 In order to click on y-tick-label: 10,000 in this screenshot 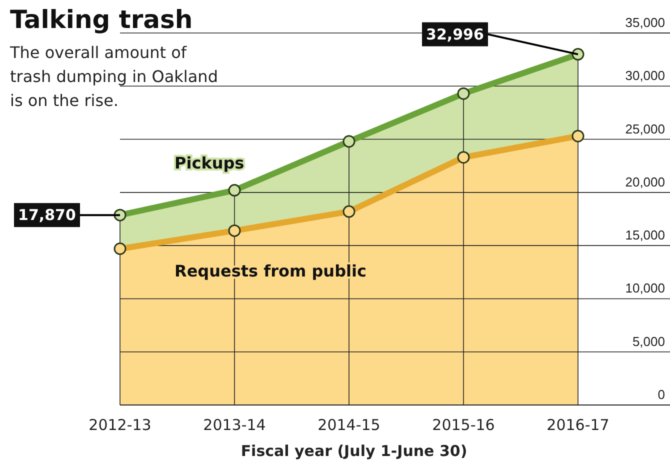, I will do `click(645, 288)`.